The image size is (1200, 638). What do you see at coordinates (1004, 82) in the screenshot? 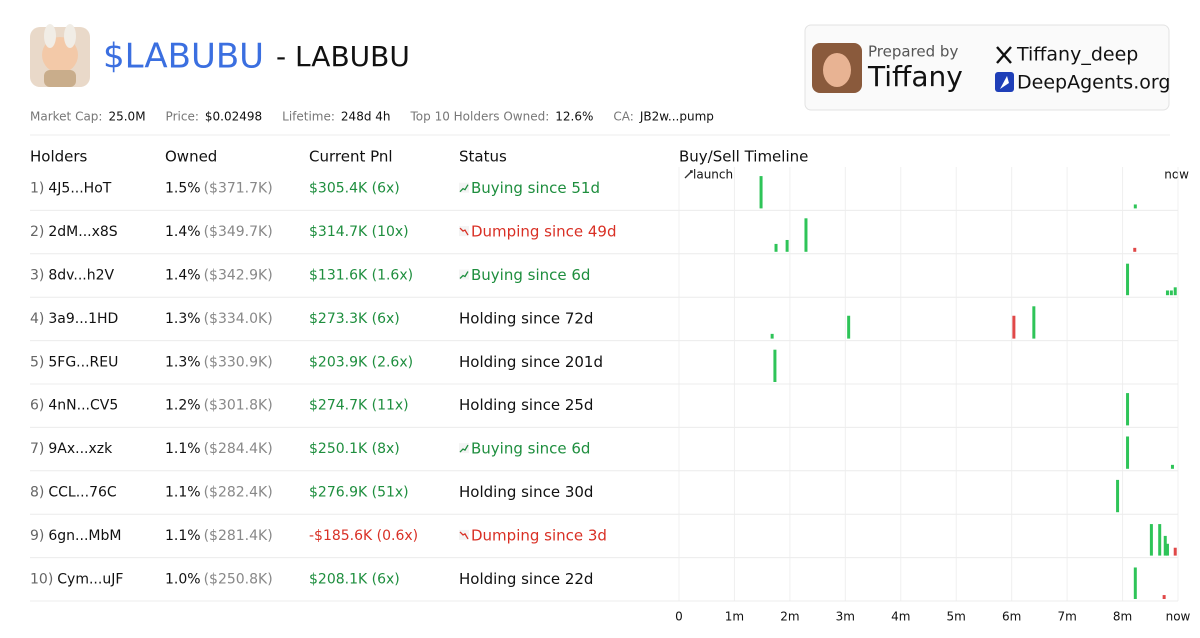
I see `site-icon` at bounding box center [1004, 82].